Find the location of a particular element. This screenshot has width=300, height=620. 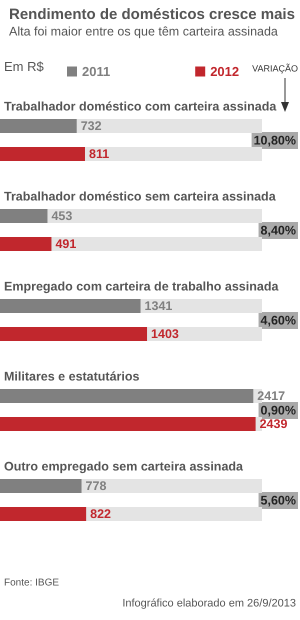

y-tick-label: Militares e estatutários is located at coordinates (72, 377).